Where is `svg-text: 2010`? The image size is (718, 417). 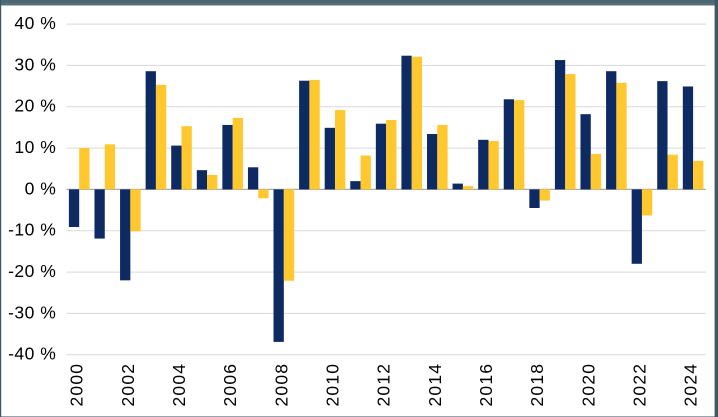
svg-text: 2010 is located at coordinates (332, 385).